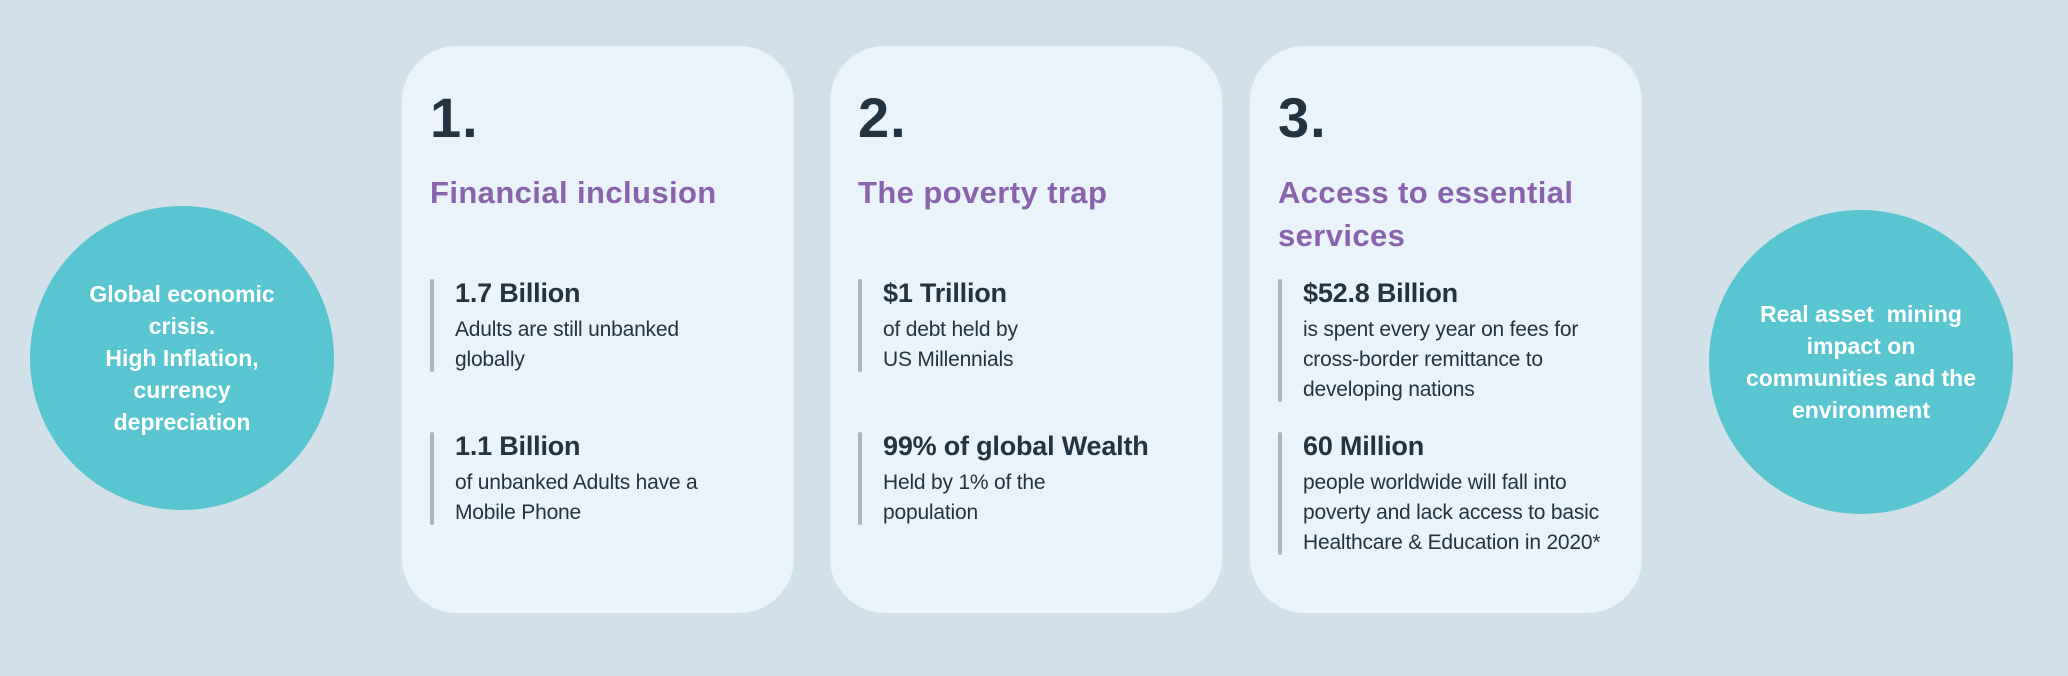  What do you see at coordinates (1302, 117) in the screenshot?
I see `card-number: 3.` at bounding box center [1302, 117].